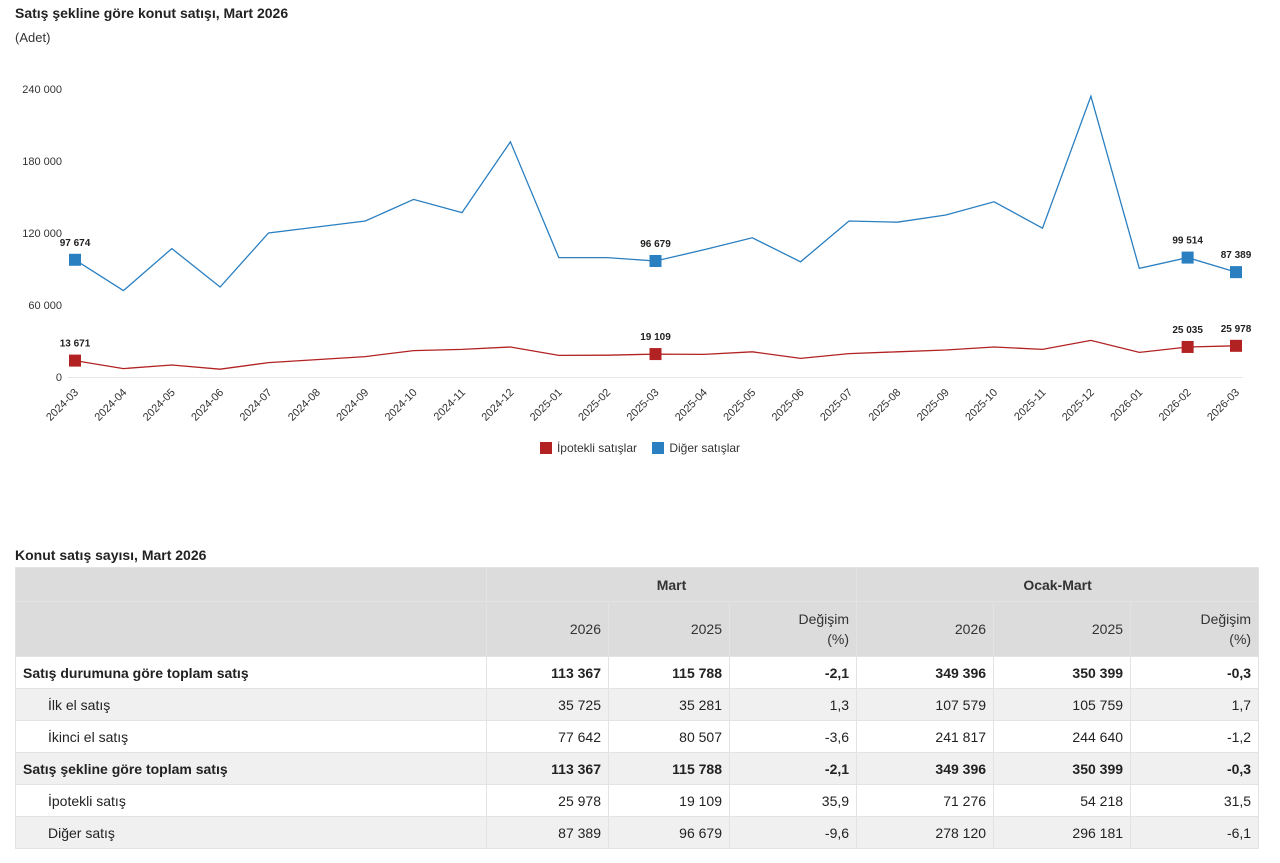 The width and height of the screenshot is (1280, 863). I want to click on x-tick-label: 2025-06, so click(788, 405).